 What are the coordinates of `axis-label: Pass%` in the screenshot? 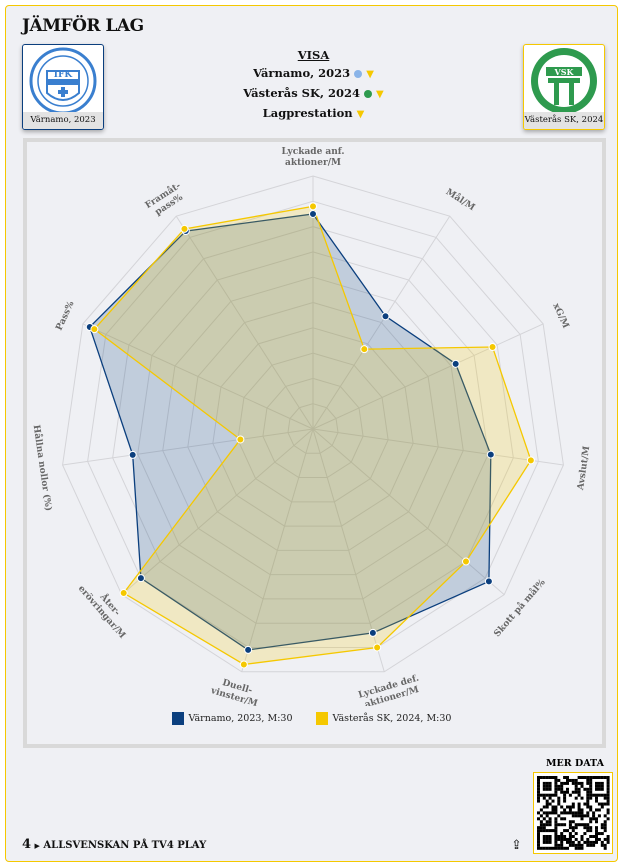 It's located at (66, 315).